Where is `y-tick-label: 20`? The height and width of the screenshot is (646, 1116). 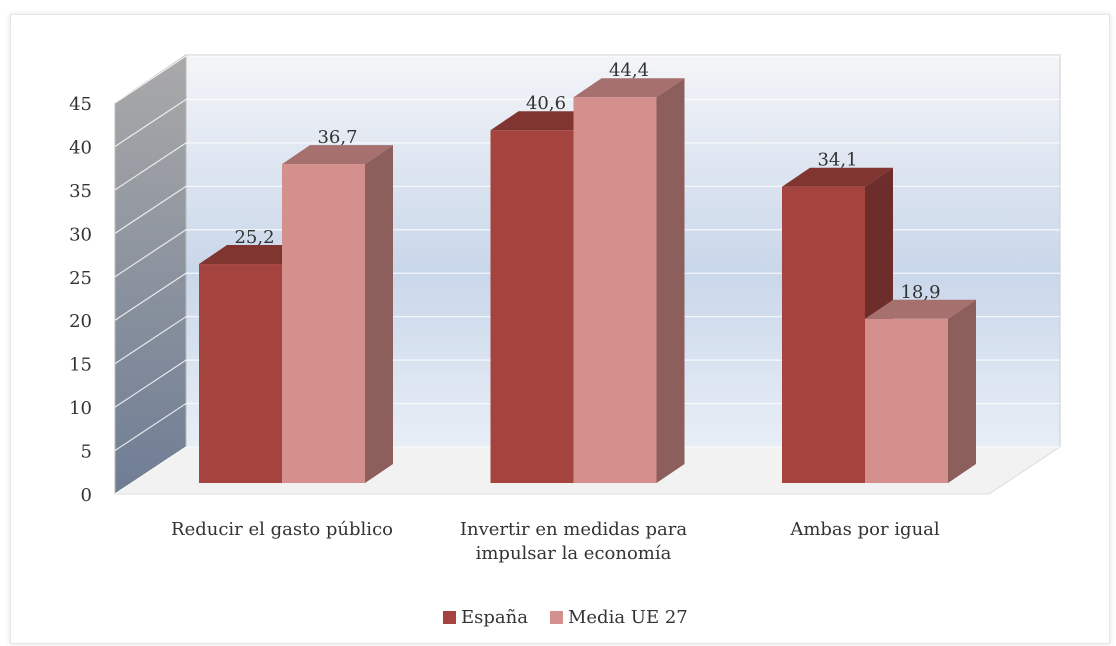
y-tick-label: 20 is located at coordinates (80, 321).